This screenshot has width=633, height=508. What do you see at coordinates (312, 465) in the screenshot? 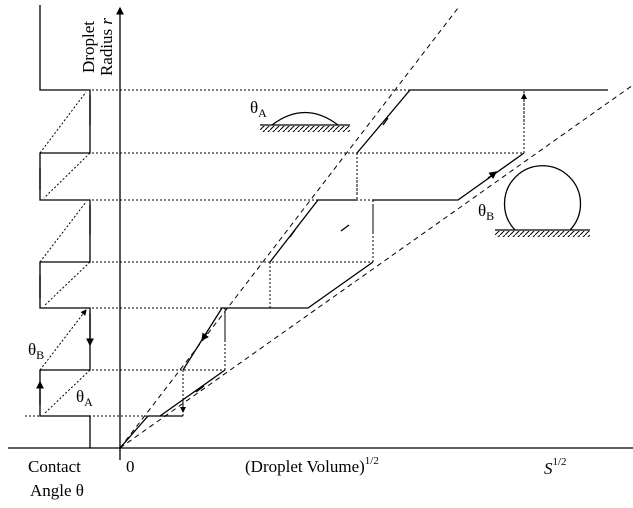
I see `axis-label: (Droplet Volume)1/2` at bounding box center [312, 465].